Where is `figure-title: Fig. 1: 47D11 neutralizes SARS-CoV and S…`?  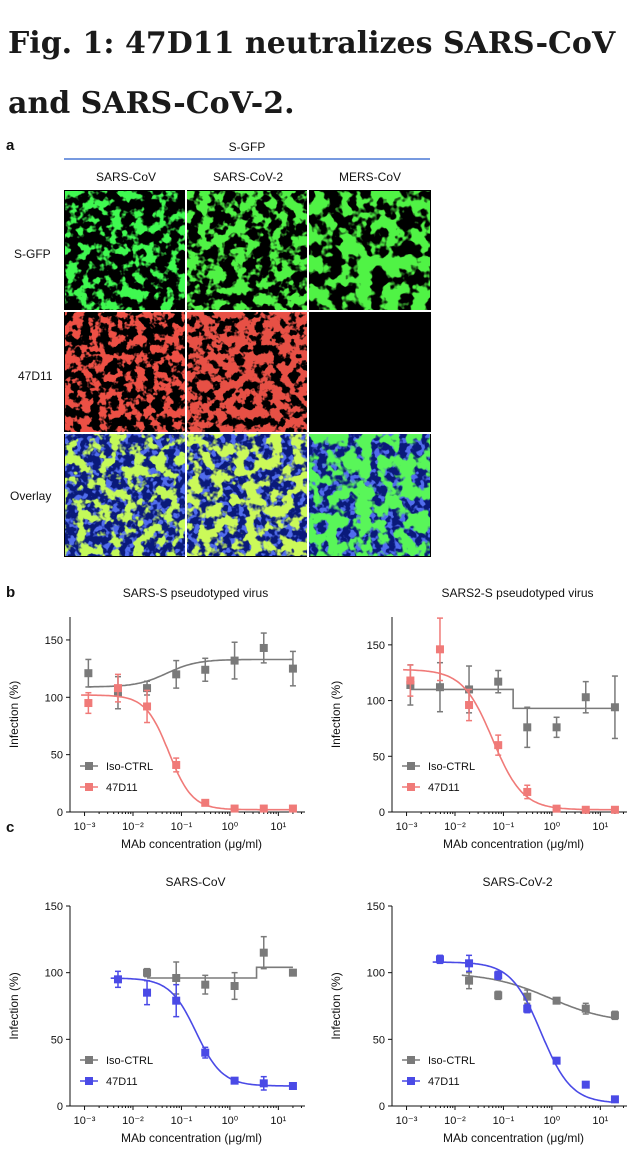 figure-title: Fig. 1: 47D11 neutralizes SARS-CoV and S… is located at coordinates (312, 73).